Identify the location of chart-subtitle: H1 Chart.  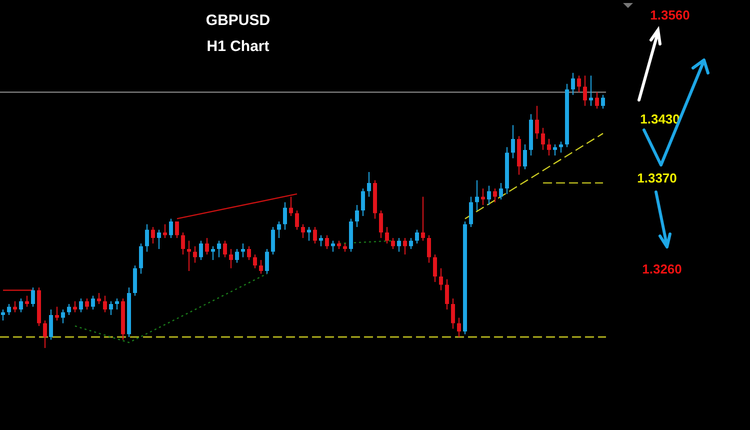
(238, 46).